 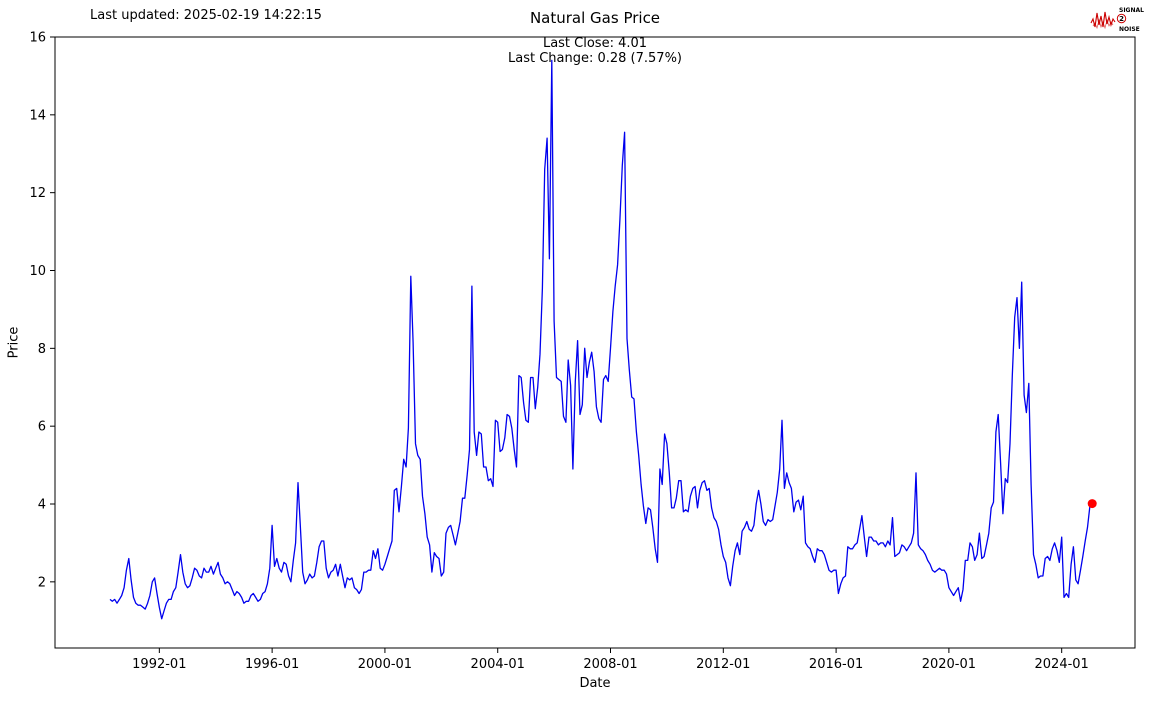 What do you see at coordinates (723, 664) in the screenshot?
I see `x-tick-label: 2012-01` at bounding box center [723, 664].